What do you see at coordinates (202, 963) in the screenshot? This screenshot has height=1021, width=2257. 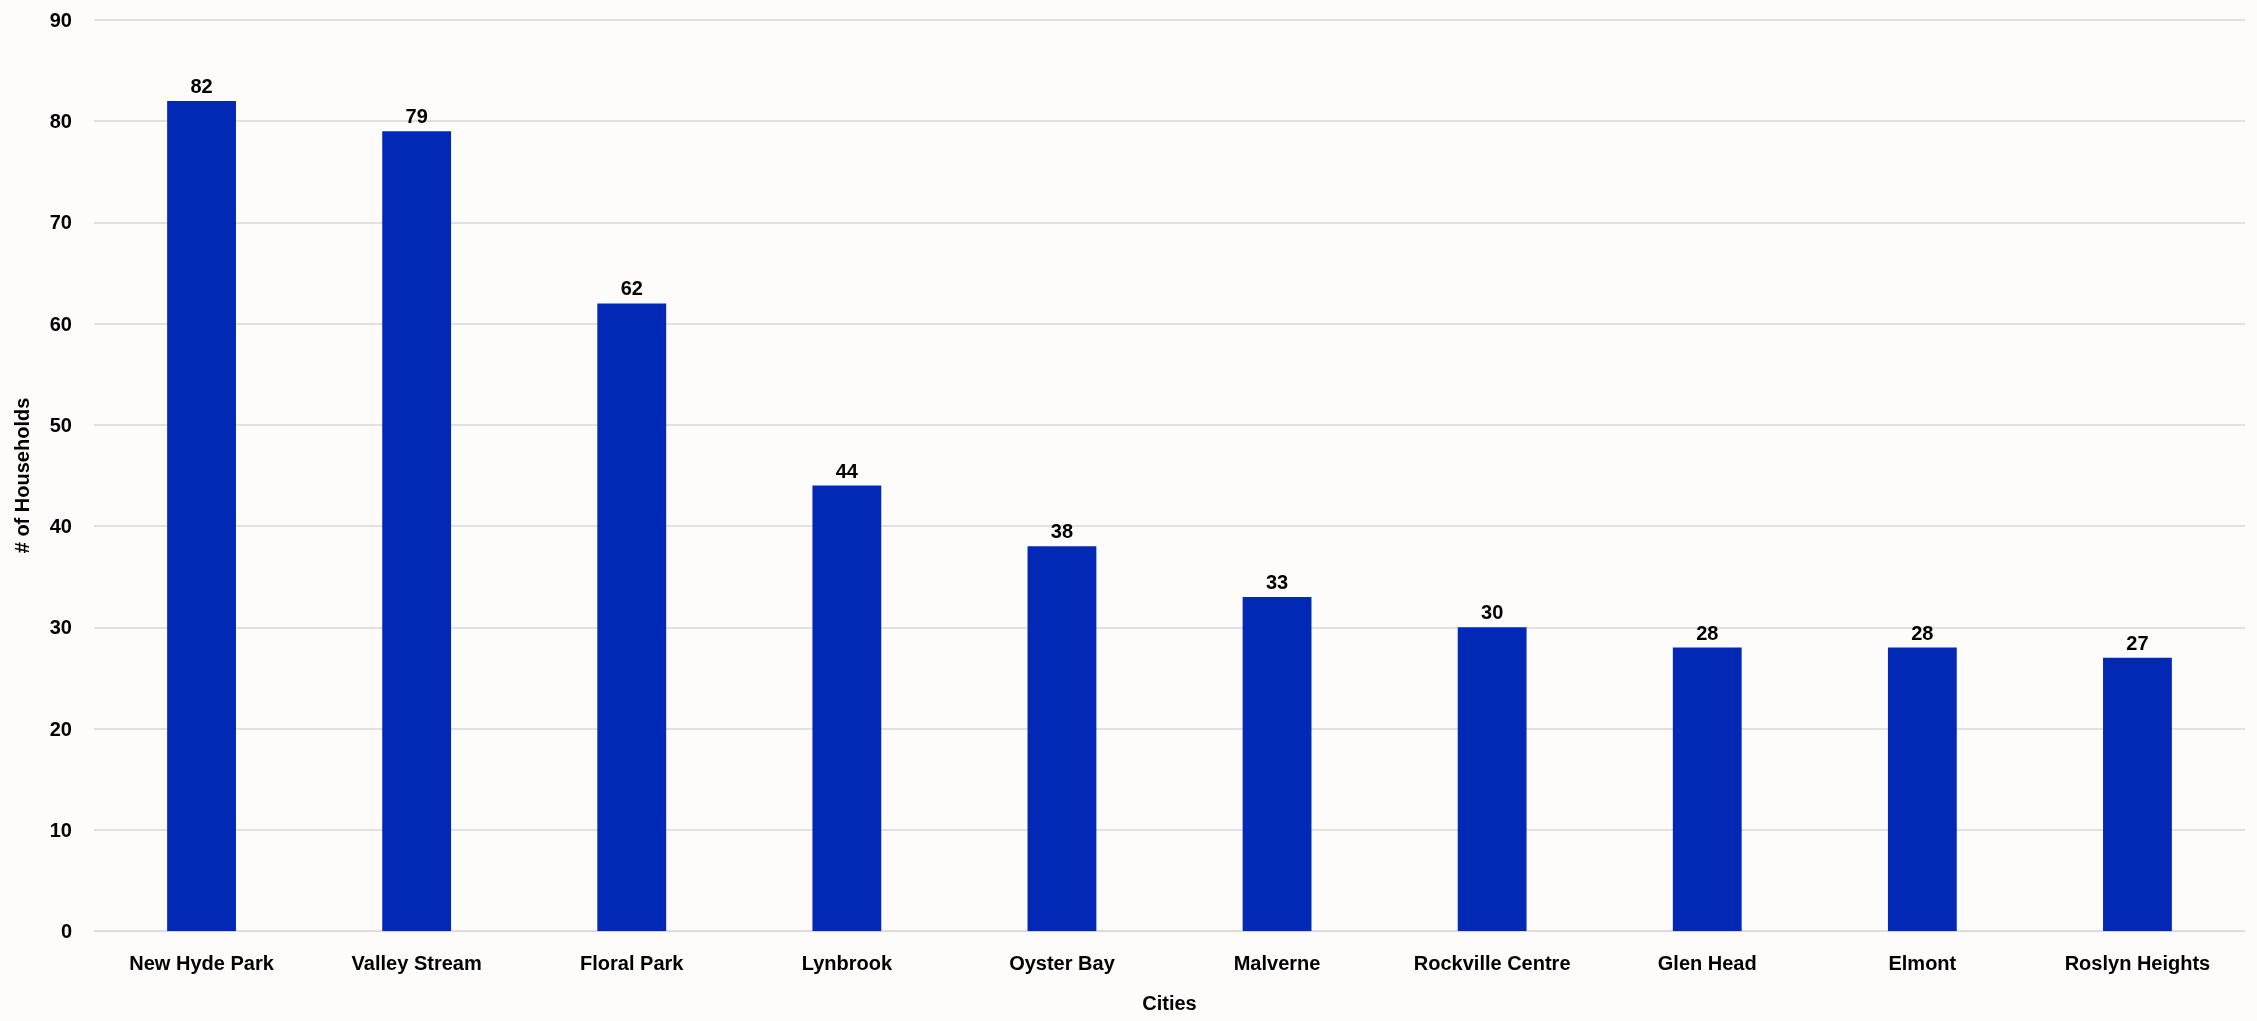 I see `x-tick-label: New Hyde Park` at bounding box center [202, 963].